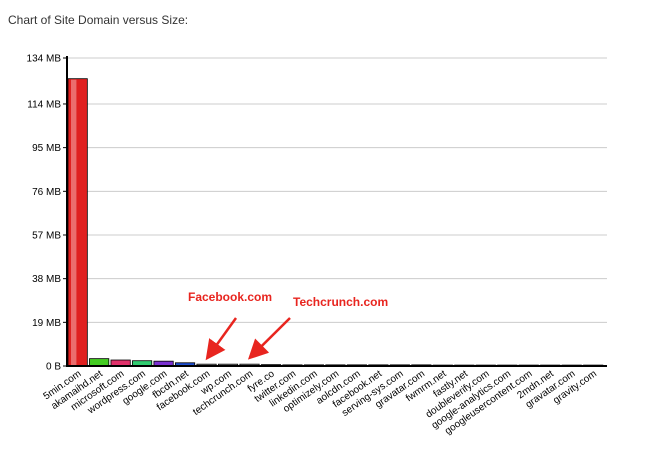 This screenshot has height=463, width=645. Describe the element at coordinates (53, 367) in the screenshot. I see `y-tick-label: 0 B` at that location.